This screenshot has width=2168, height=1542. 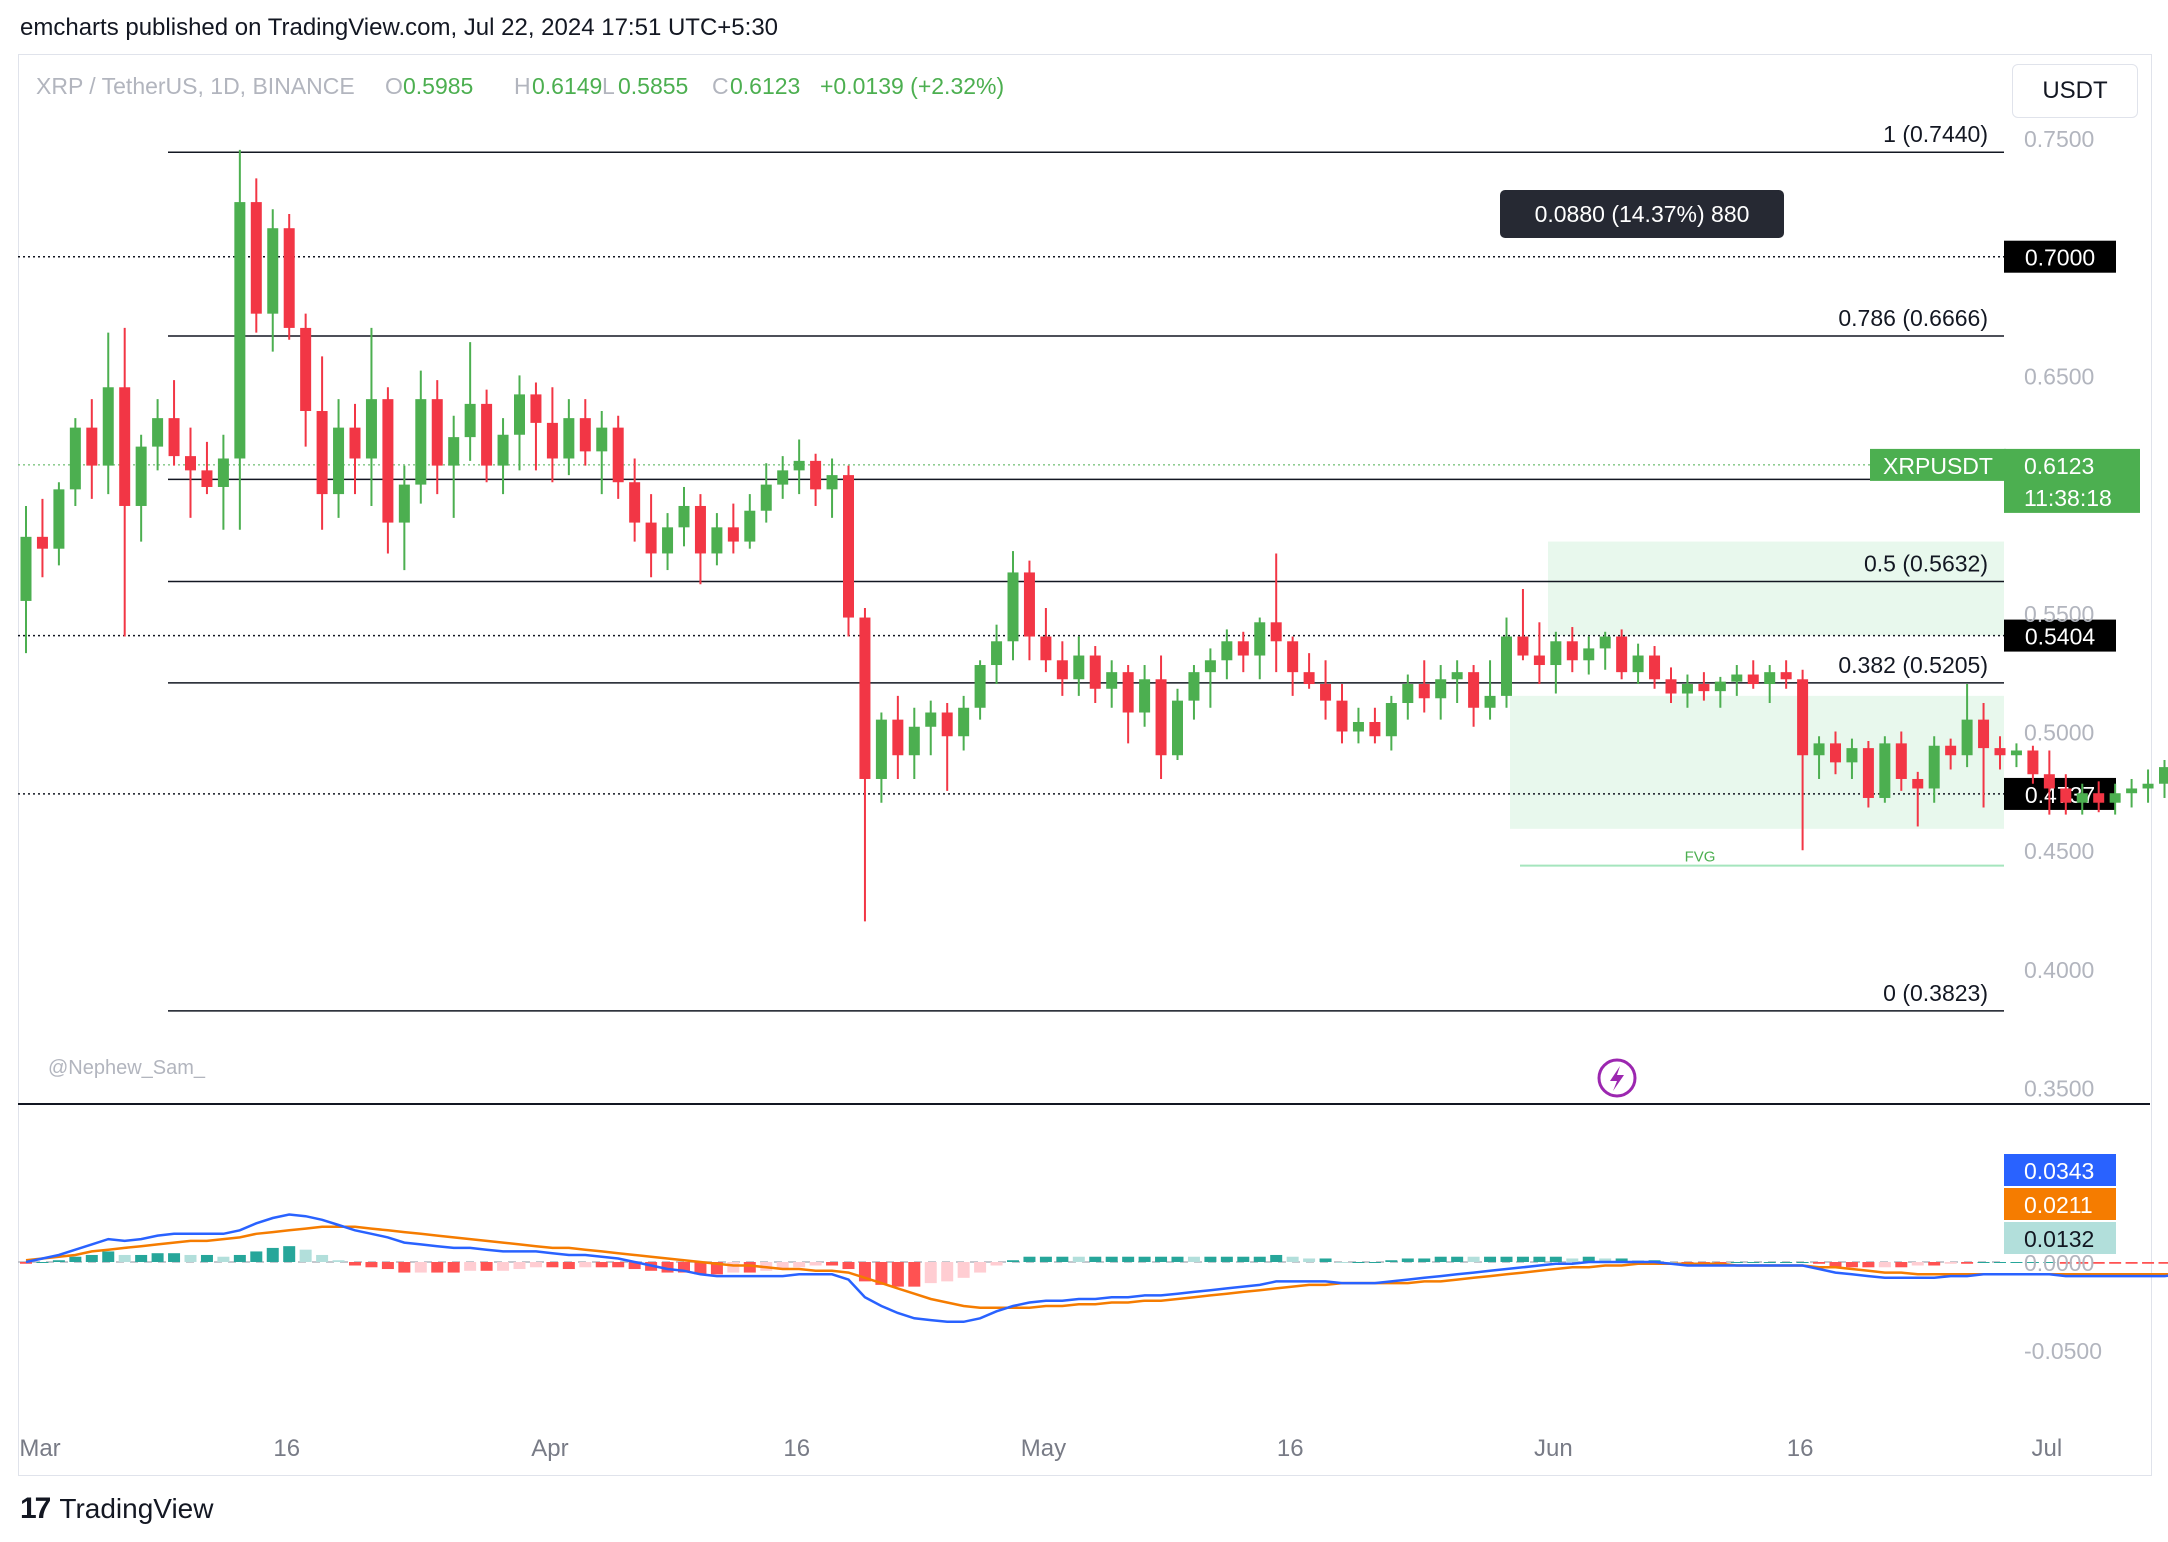 What do you see at coordinates (195, 86) in the screenshot?
I see `symbol-label: XRP / TetherUS, 1D, BINANCE` at bounding box center [195, 86].